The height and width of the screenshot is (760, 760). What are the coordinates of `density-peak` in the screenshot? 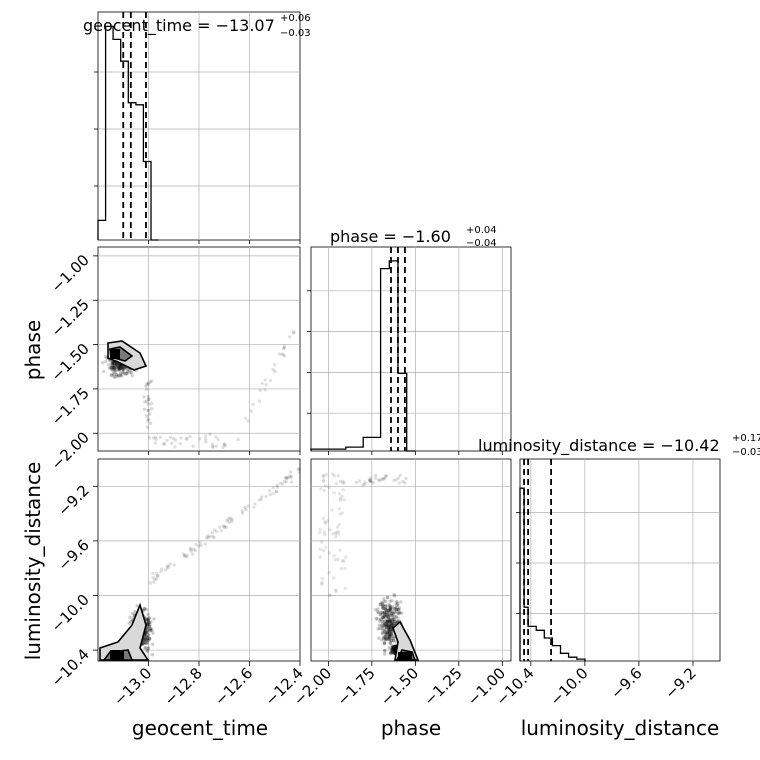 It's located at (117, 655).